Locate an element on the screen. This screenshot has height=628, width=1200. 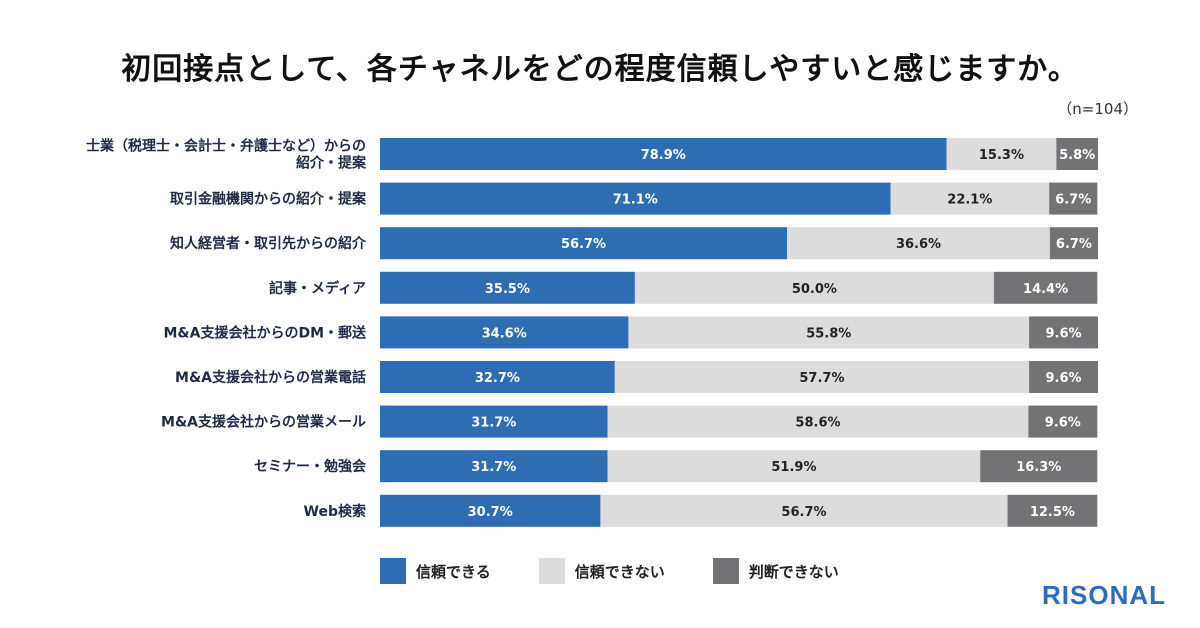
data-label: 12.5% is located at coordinates (1052, 512).